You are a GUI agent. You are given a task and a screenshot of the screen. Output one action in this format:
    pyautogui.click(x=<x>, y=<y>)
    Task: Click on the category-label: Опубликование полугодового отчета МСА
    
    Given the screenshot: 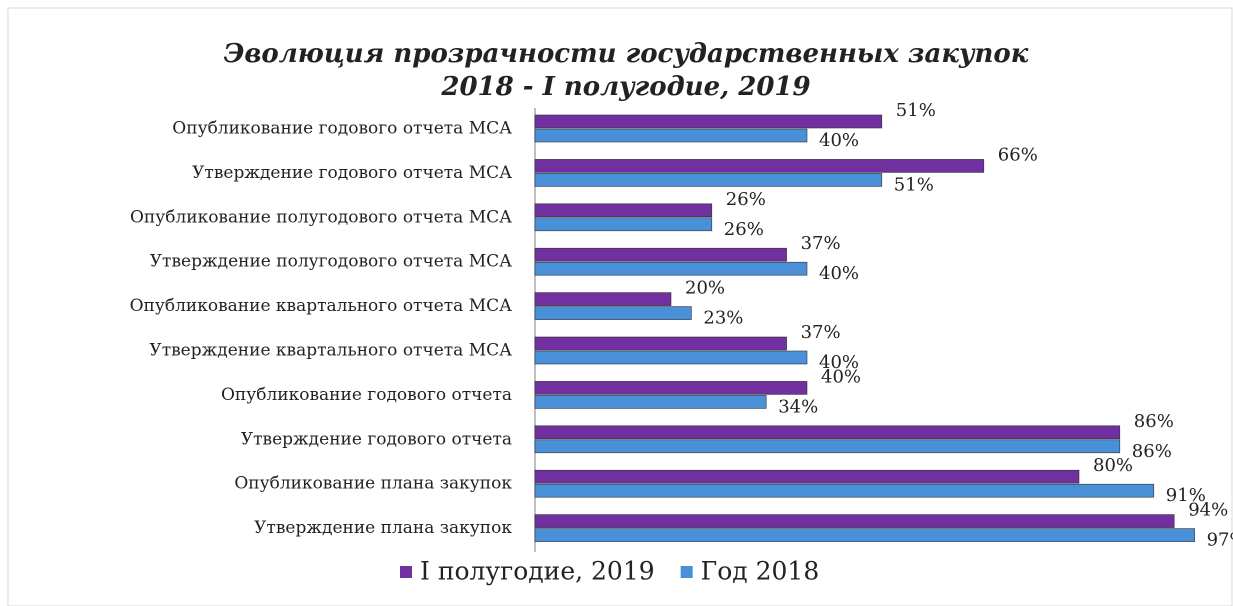 What is the action you would take?
    pyautogui.click(x=321, y=217)
    